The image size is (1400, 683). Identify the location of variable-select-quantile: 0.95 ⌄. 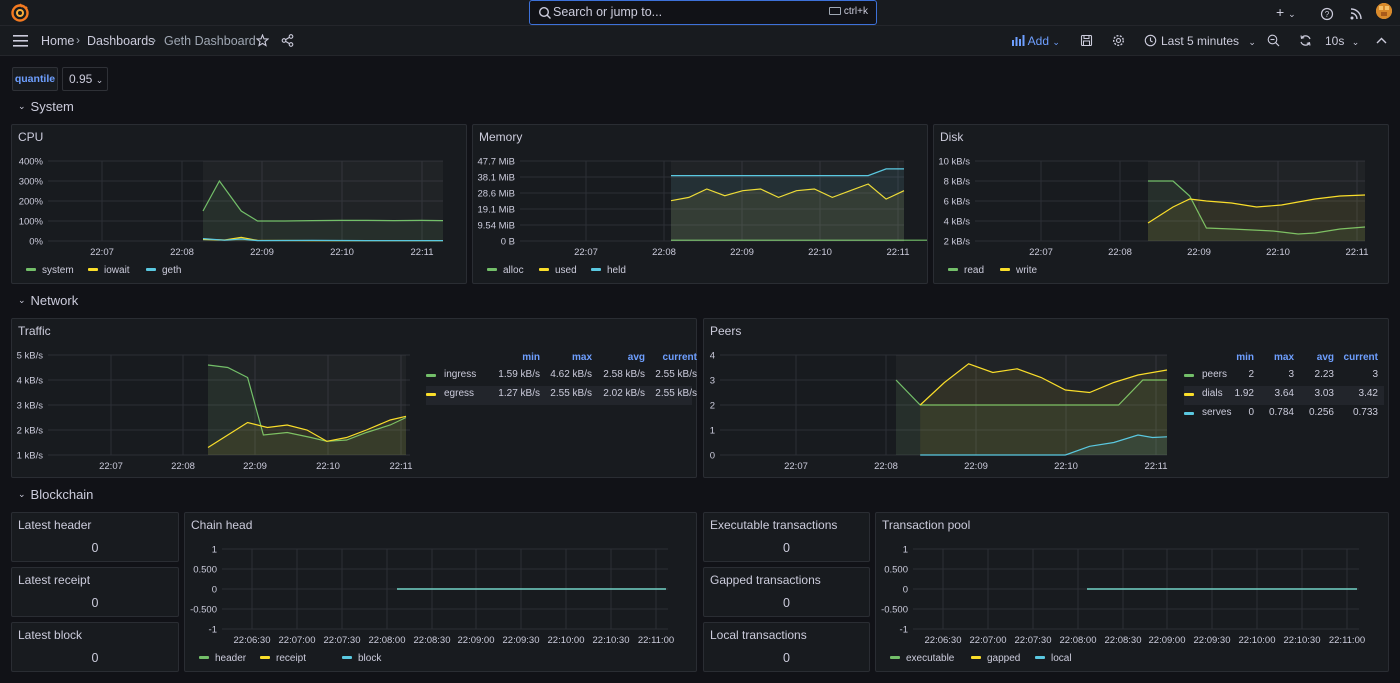
(85, 79).